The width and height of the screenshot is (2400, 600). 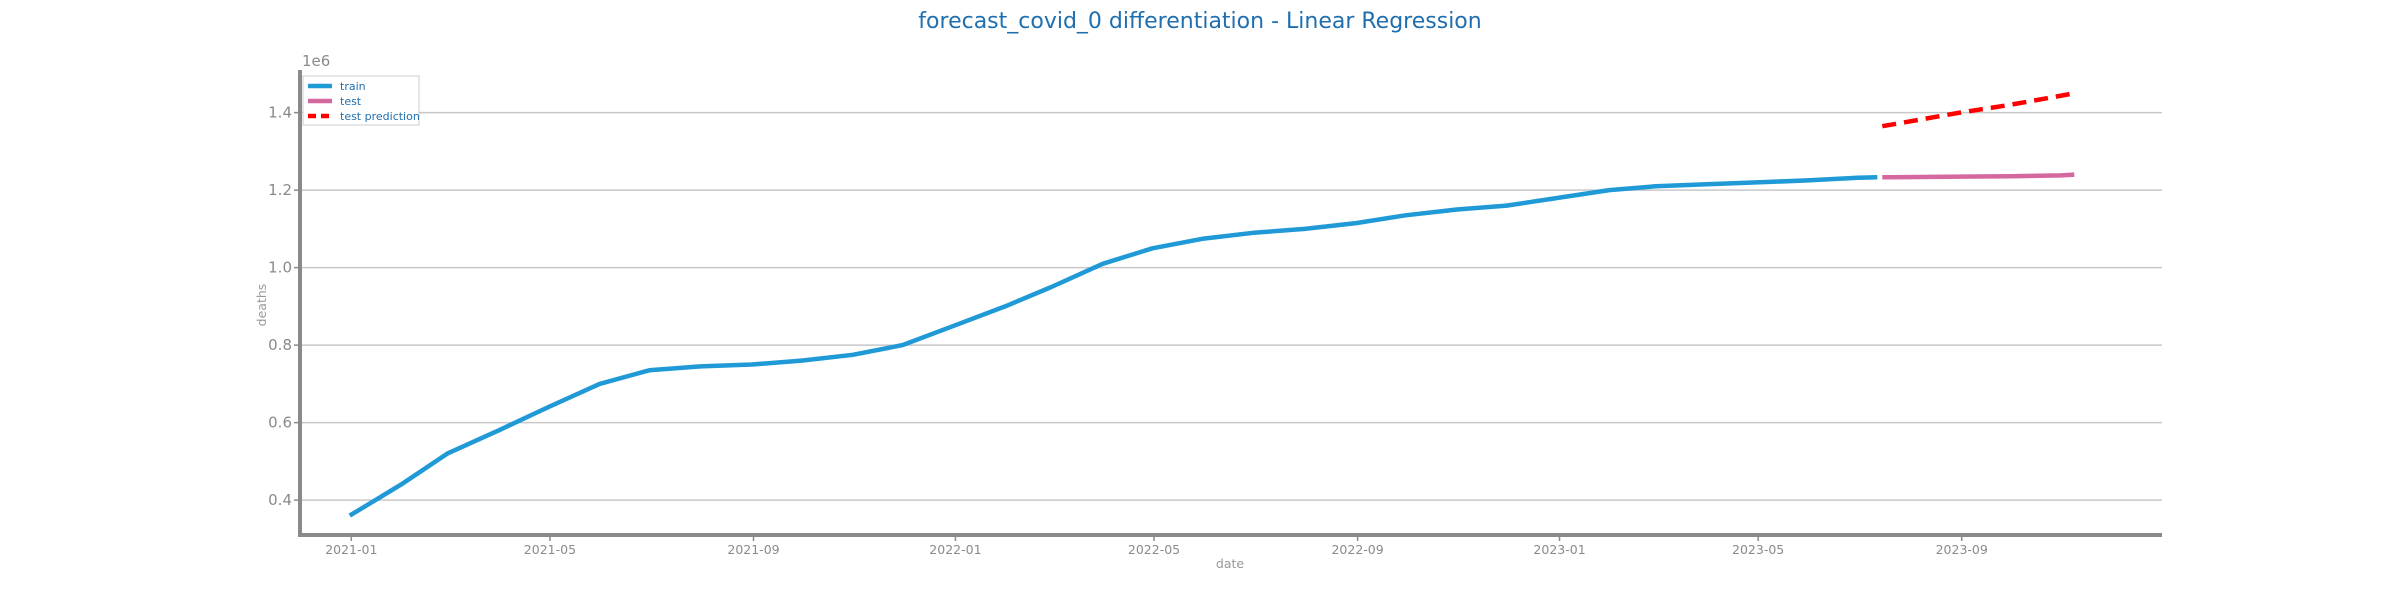 I want to click on x-axis-label: date, so click(x=1230, y=563).